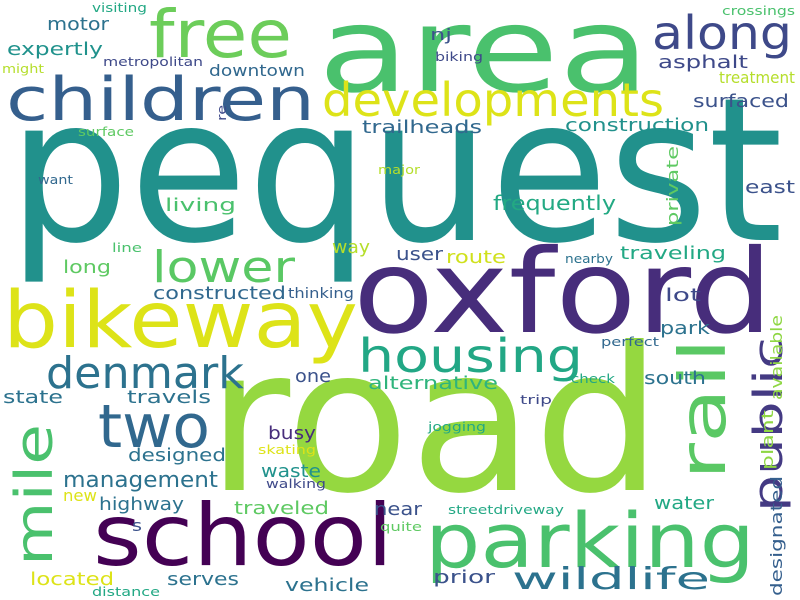 The height and width of the screenshot is (600, 800). I want to click on word-designed: designed, so click(177, 455).